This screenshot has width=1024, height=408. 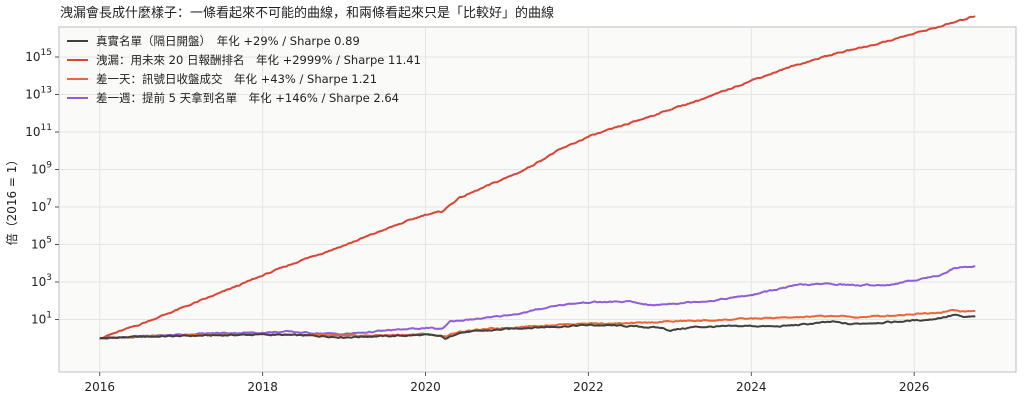 What do you see at coordinates (506, 383) in the screenshot?
I see `x-axis: 2016 2018 2020 2022 2024 2026` at bounding box center [506, 383].